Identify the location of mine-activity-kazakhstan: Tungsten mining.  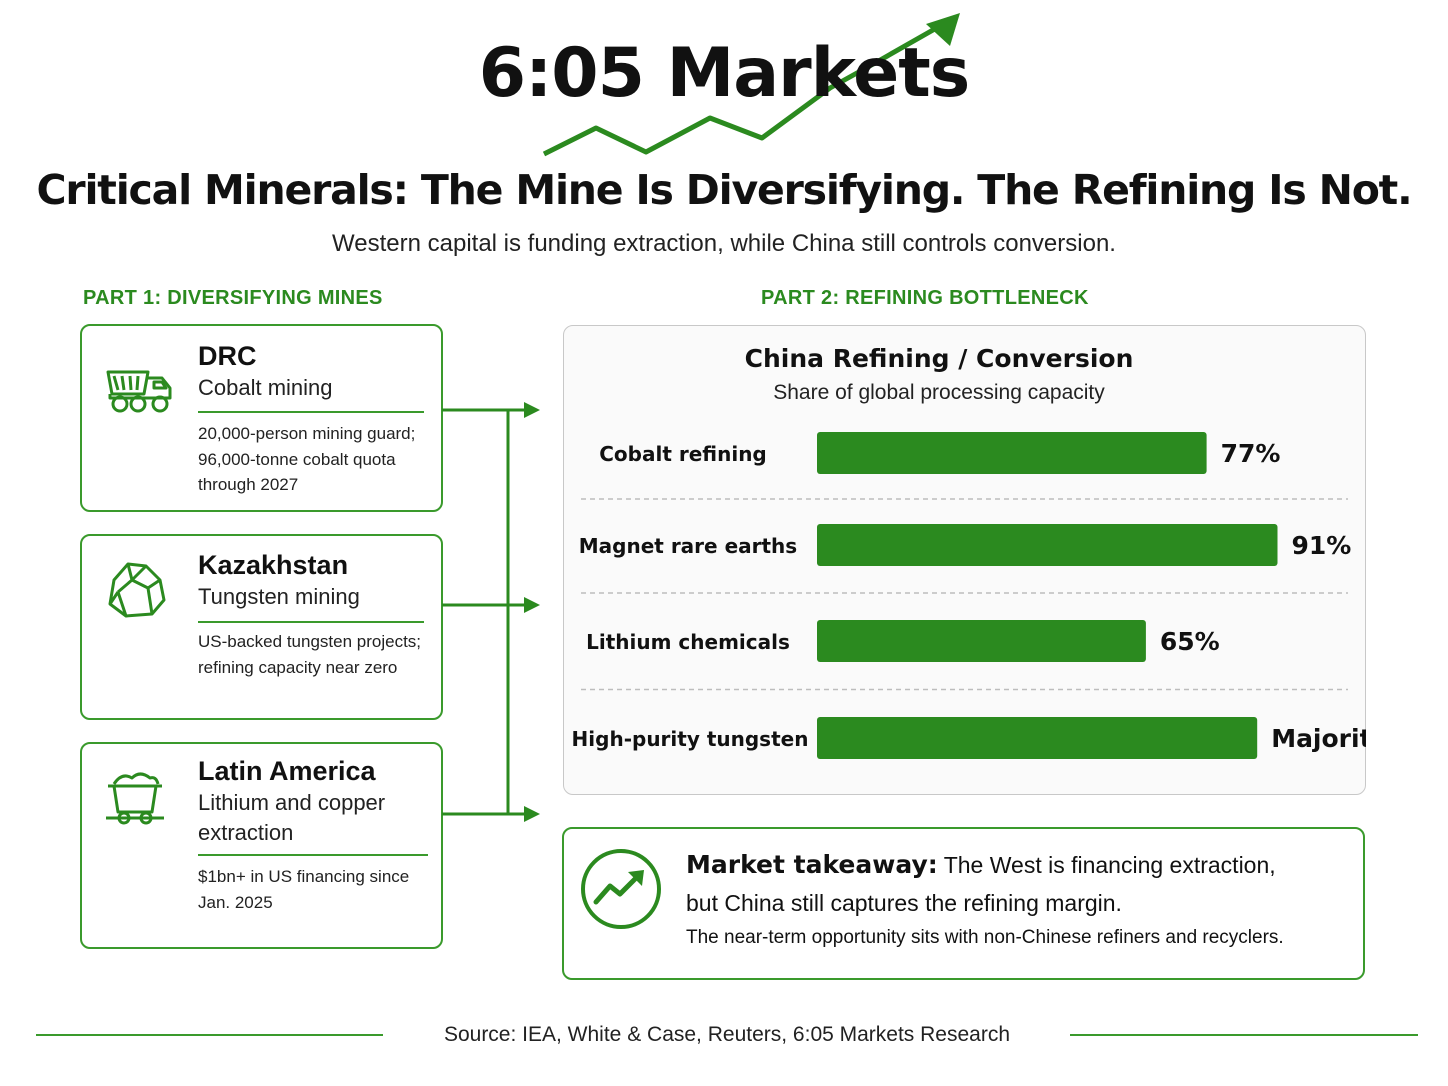
(279, 596).